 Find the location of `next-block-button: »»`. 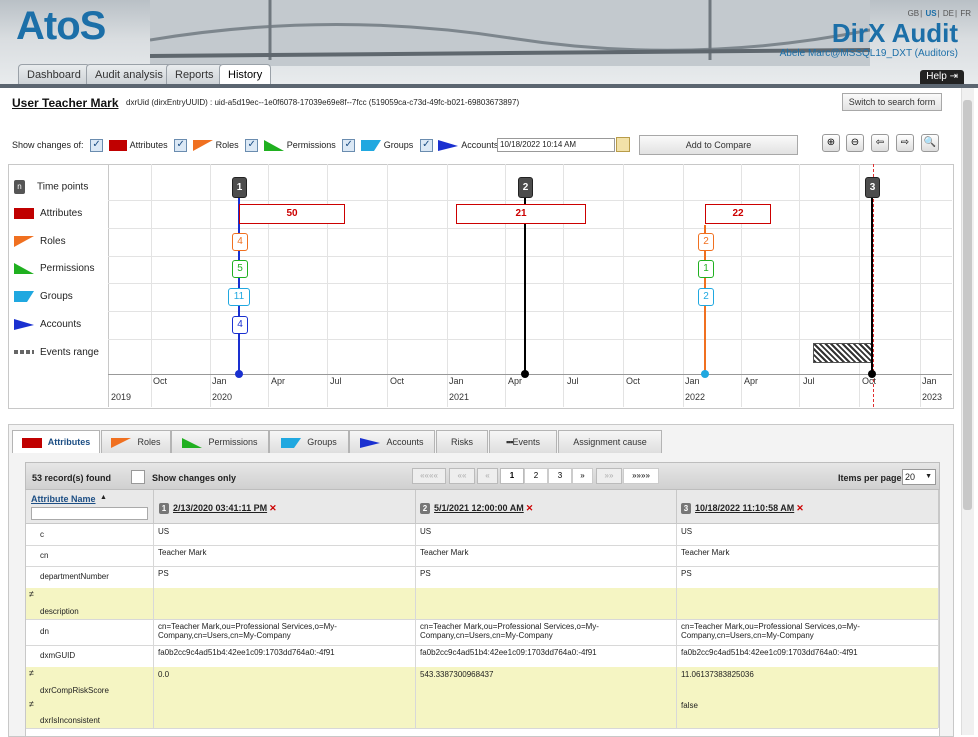

next-block-button: »» is located at coordinates (609, 476).